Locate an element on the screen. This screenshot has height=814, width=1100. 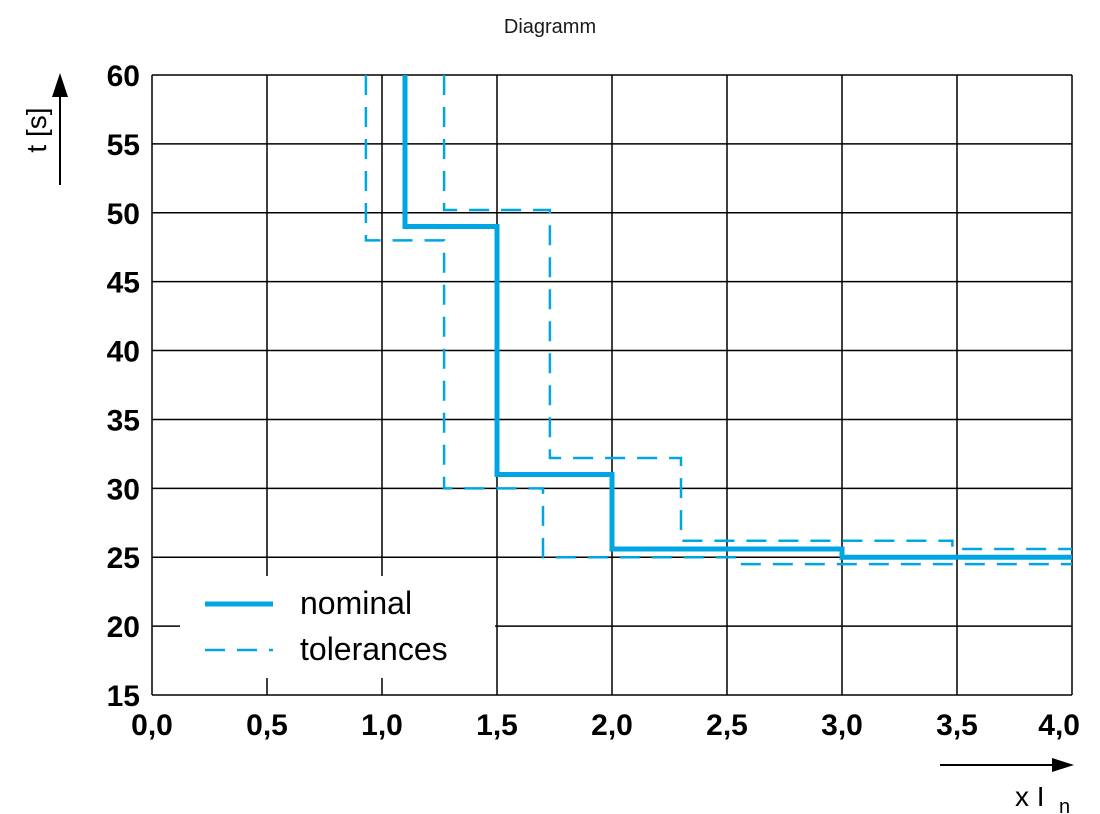
y-tick-label: 25 is located at coordinates (123, 558).